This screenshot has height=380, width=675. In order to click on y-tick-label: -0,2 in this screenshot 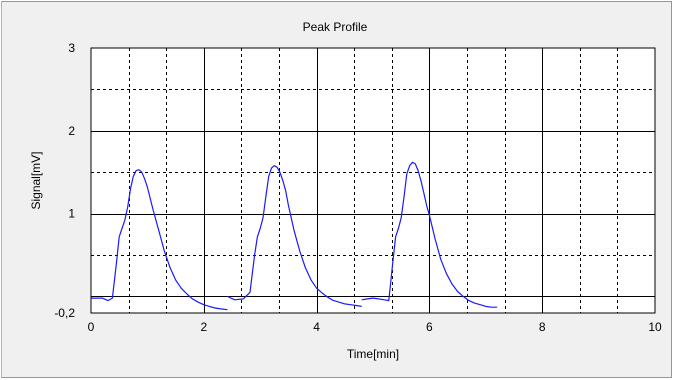, I will do `click(64, 313)`.